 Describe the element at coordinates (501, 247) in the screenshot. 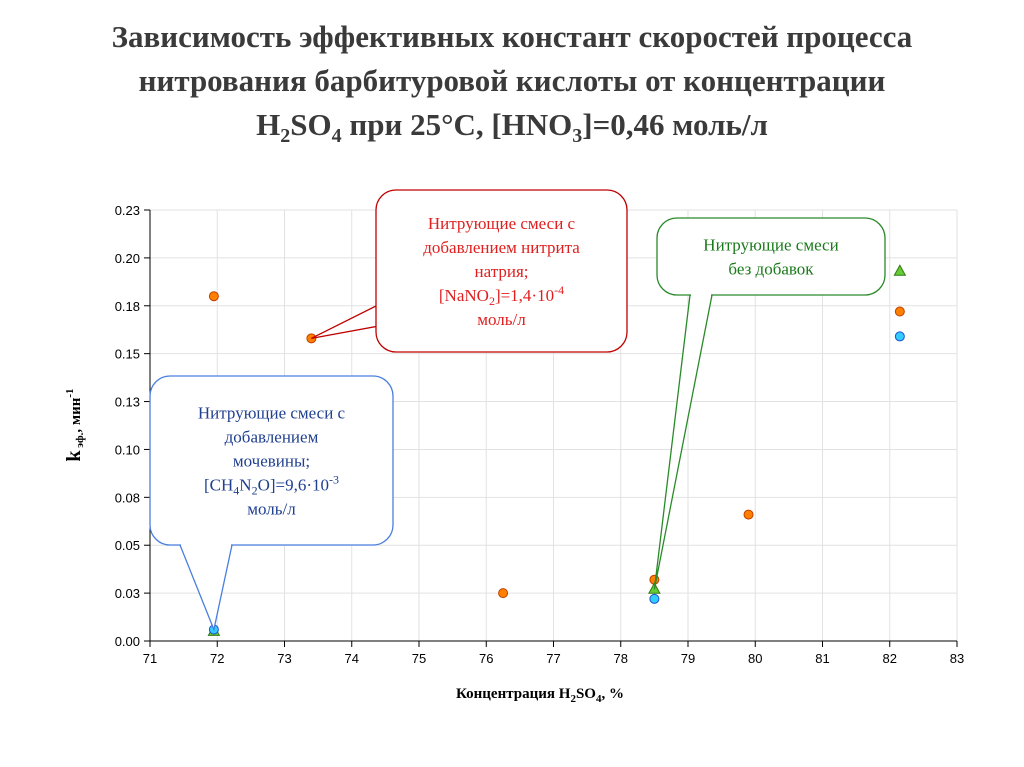

I see `callout-text-line: добавлением нитрита` at that location.